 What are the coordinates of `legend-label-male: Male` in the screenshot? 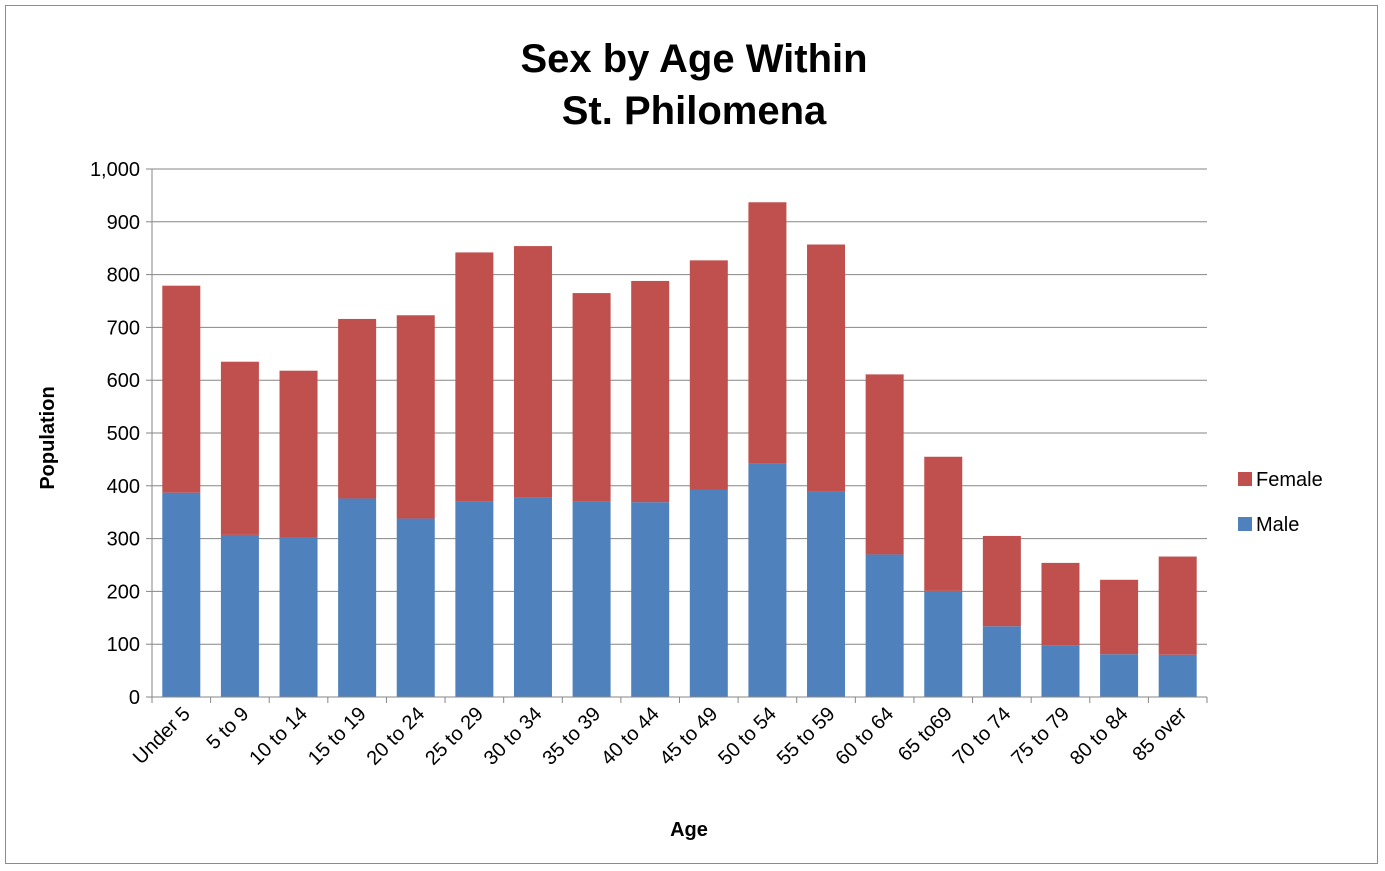 It's located at (1277, 525).